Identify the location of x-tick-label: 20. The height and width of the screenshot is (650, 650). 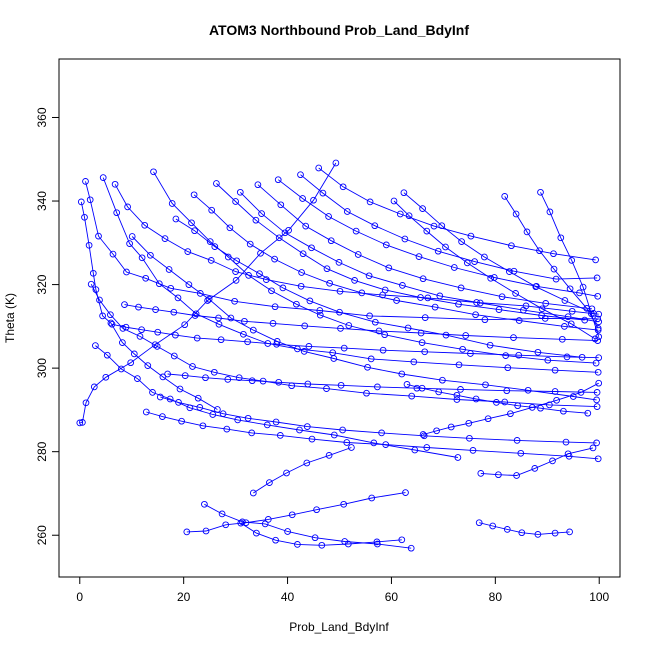
(184, 597).